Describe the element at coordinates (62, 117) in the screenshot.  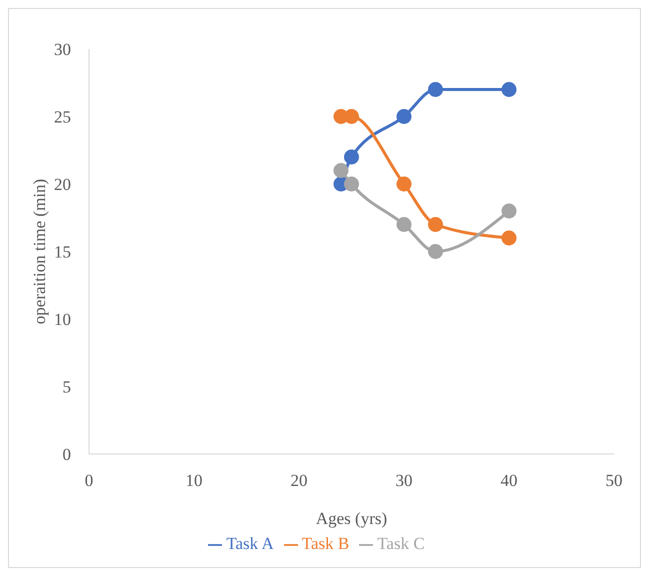
I see `y-tick-label: 25` at that location.